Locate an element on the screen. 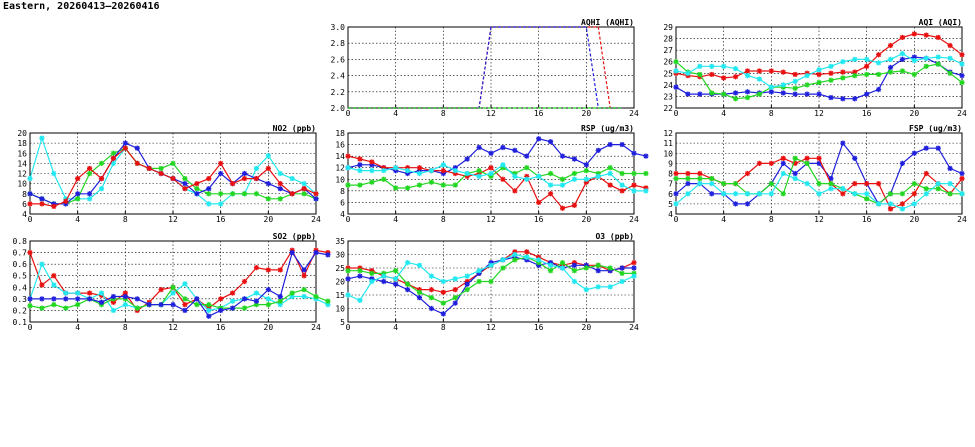 The image size is (975, 447). series-cyan is located at coordinates (497, 178).